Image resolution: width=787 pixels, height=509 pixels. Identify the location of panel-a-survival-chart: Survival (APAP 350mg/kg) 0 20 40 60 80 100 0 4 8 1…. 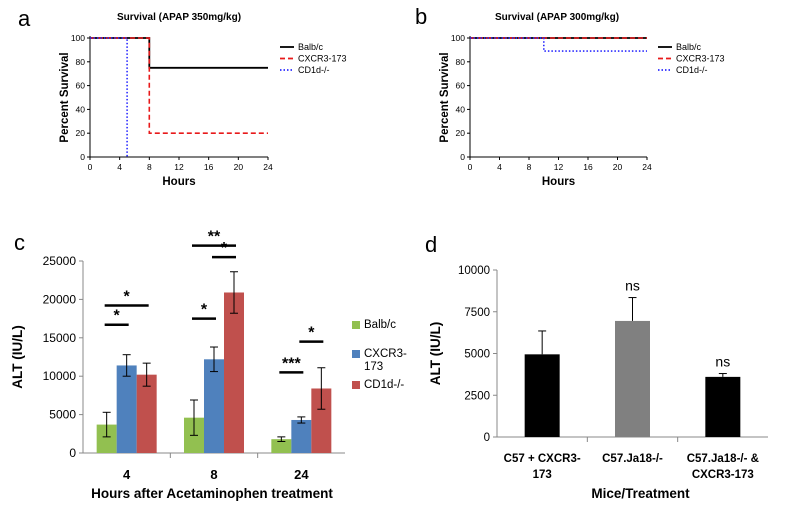
(203, 100).